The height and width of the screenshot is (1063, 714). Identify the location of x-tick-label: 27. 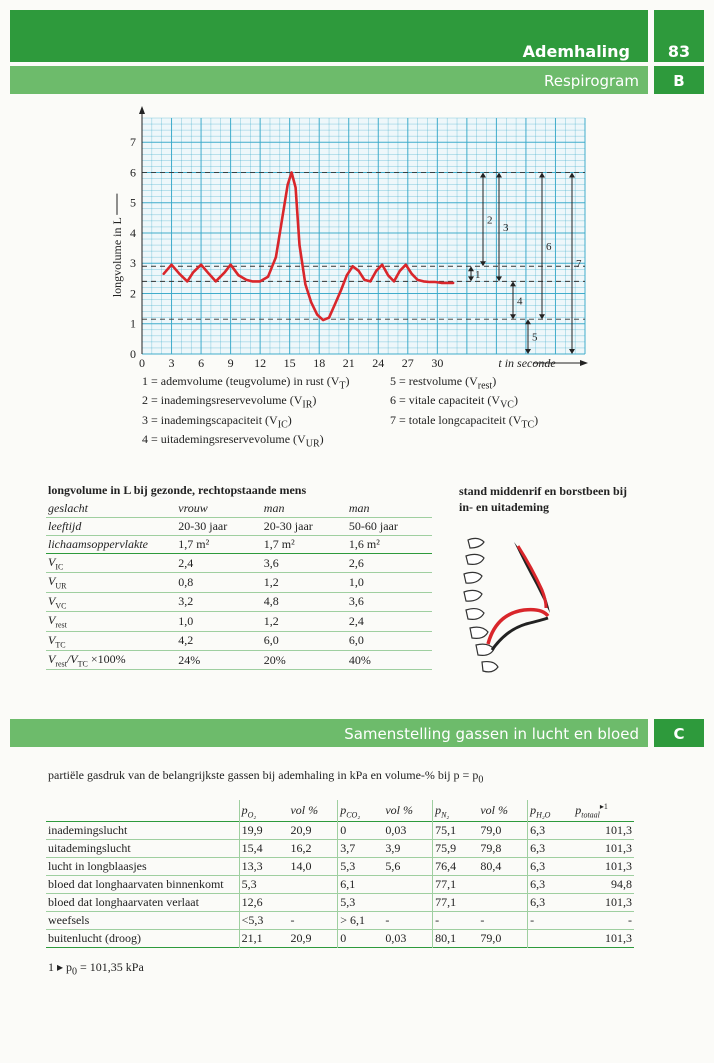
(408, 363).